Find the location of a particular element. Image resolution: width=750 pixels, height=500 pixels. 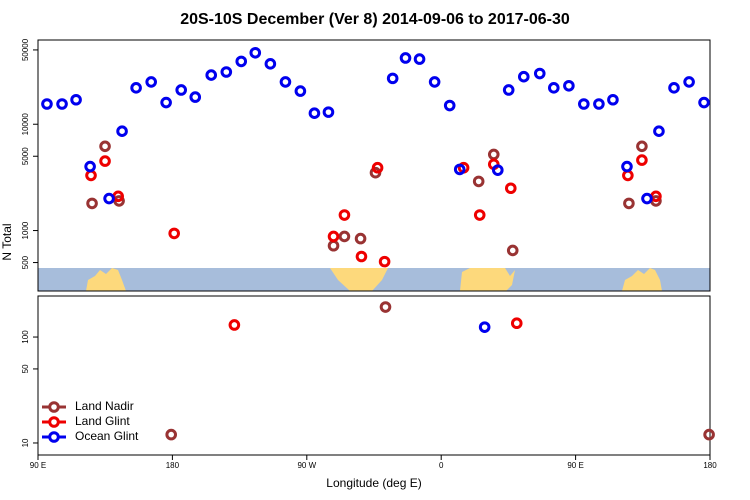

x-tick-label: 90 W is located at coordinates (306, 465).